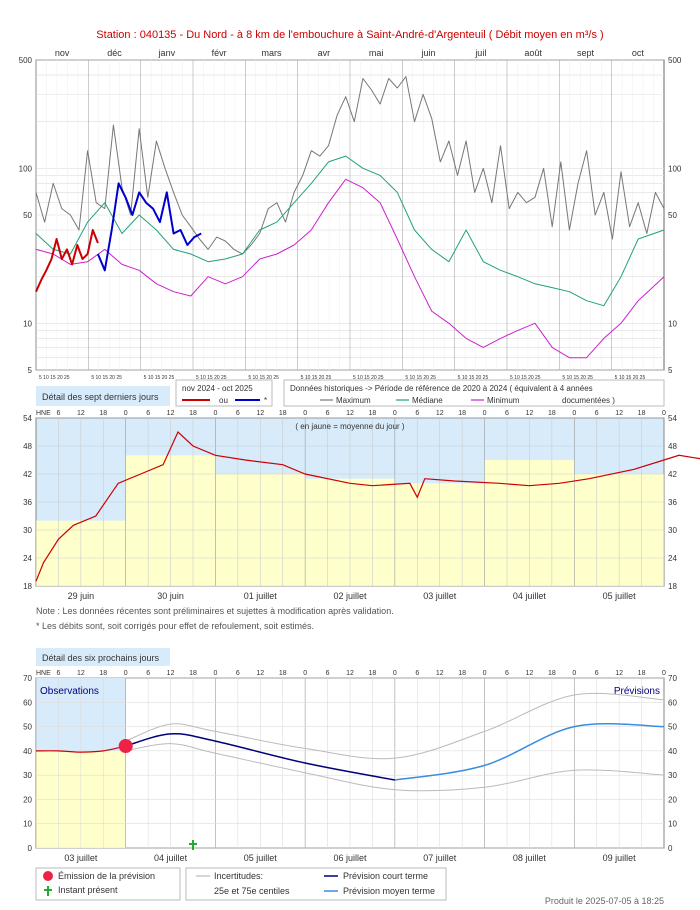 Image resolution: width=700 pixels, height=910 pixels. Describe the element at coordinates (503, 400) in the screenshot. I see `minimum-label: Minimum` at that location.